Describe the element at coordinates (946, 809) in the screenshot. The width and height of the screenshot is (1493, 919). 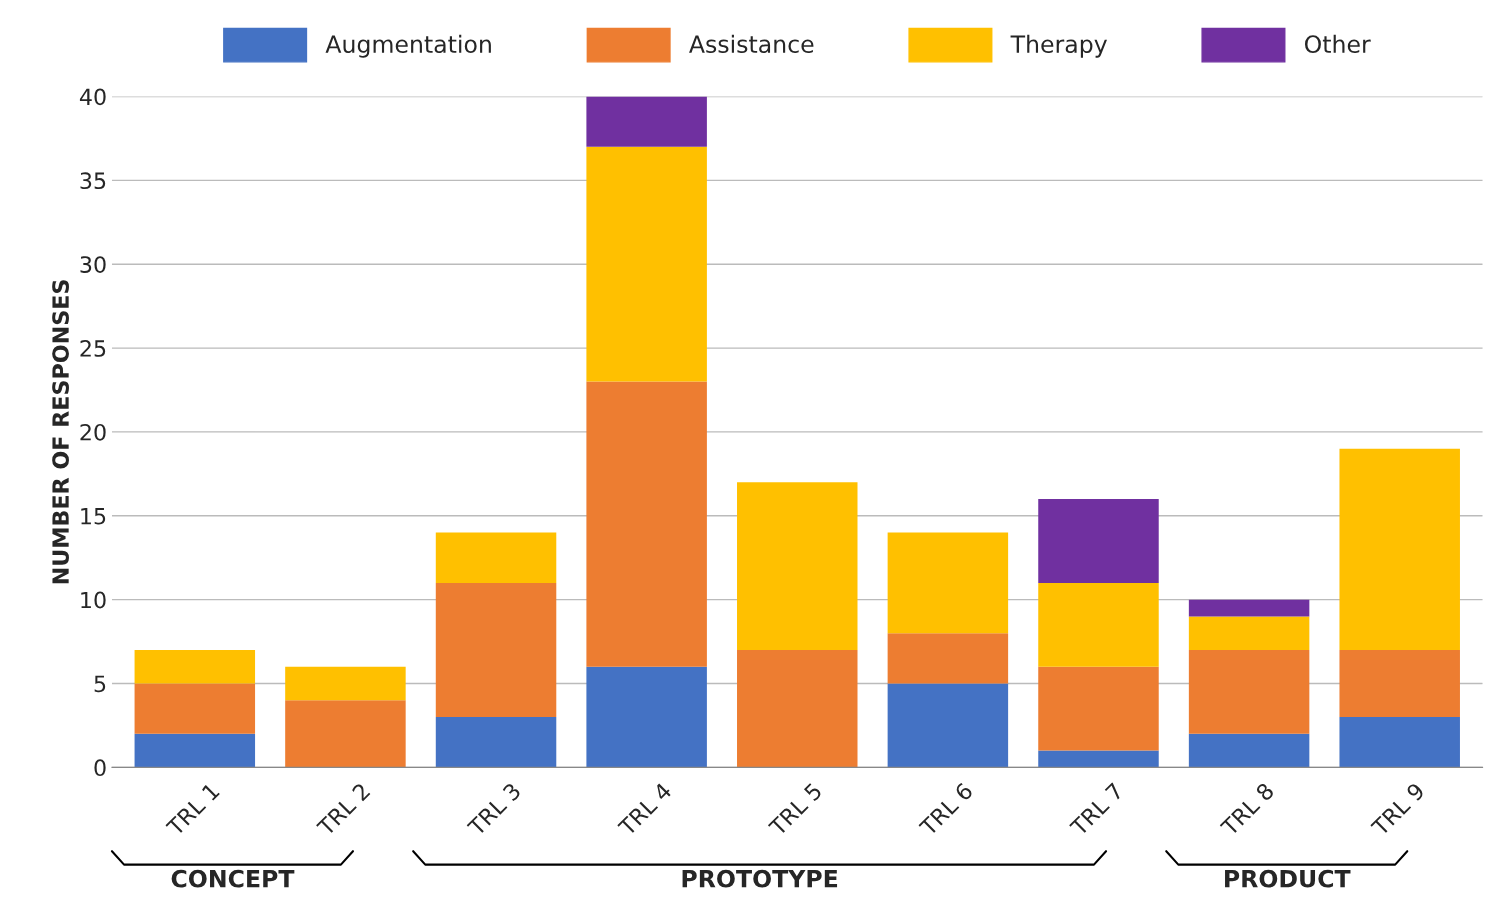
I see `x-tick-label: TRL 6` at that location.